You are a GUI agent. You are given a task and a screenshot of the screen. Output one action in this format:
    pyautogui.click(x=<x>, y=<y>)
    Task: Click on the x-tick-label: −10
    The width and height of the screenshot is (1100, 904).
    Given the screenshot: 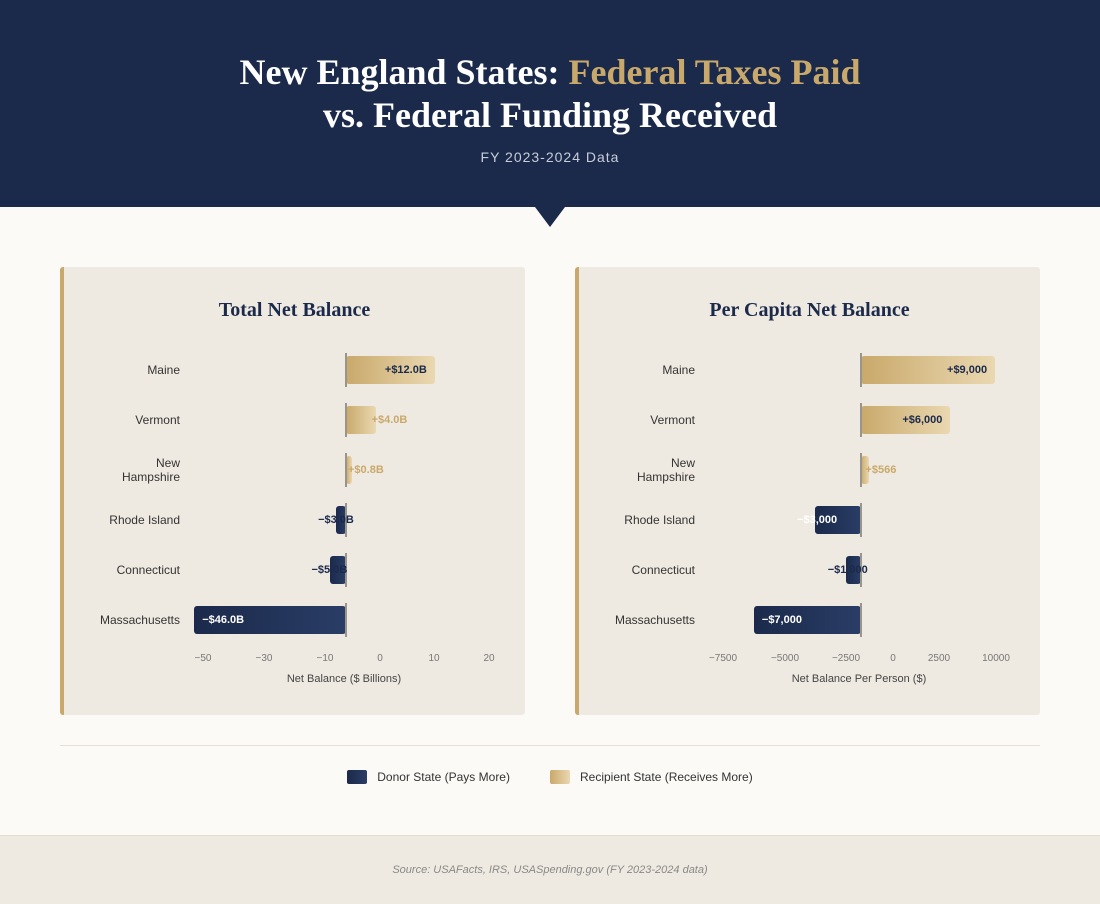 What is the action you would take?
    pyautogui.click(x=325, y=658)
    